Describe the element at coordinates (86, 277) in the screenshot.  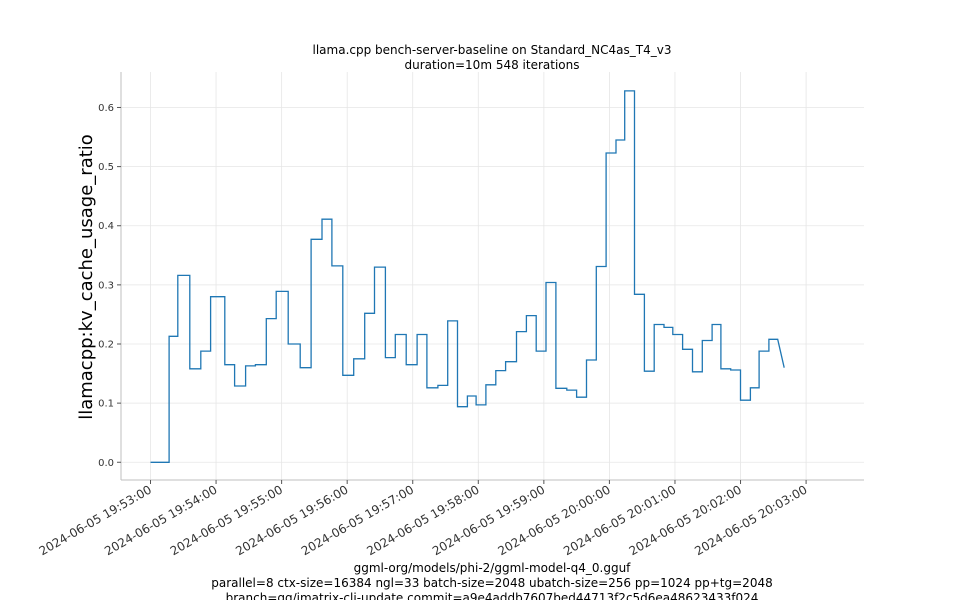
I see `y-axis-label: llamacpp:kv_cache_usage_ratio` at that location.